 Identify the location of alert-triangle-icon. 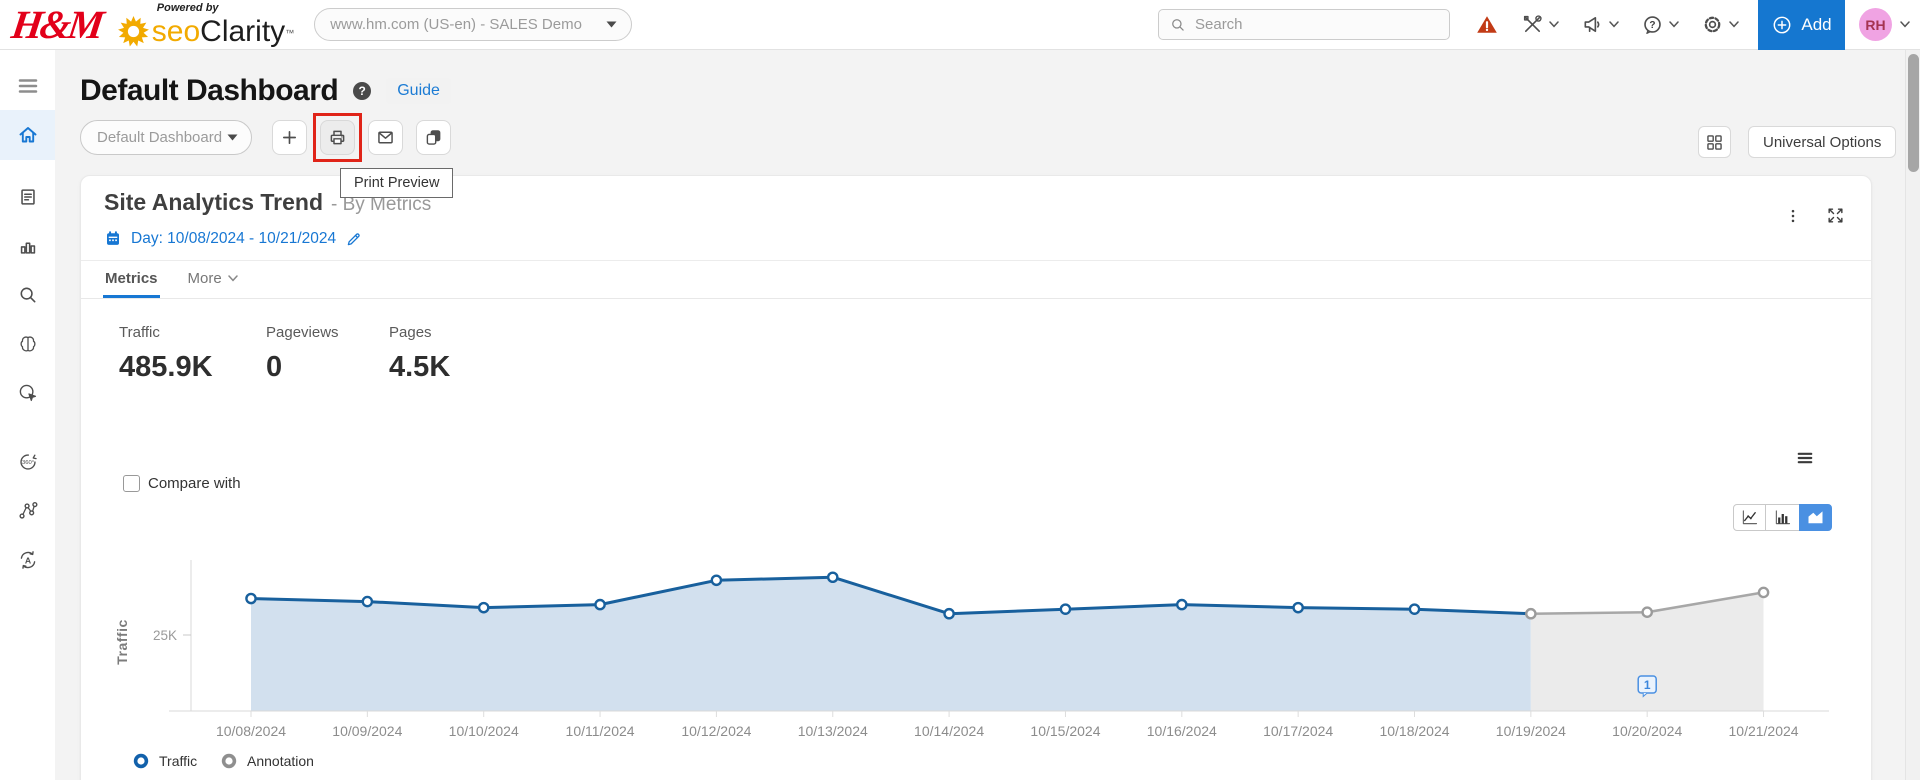
(1487, 25).